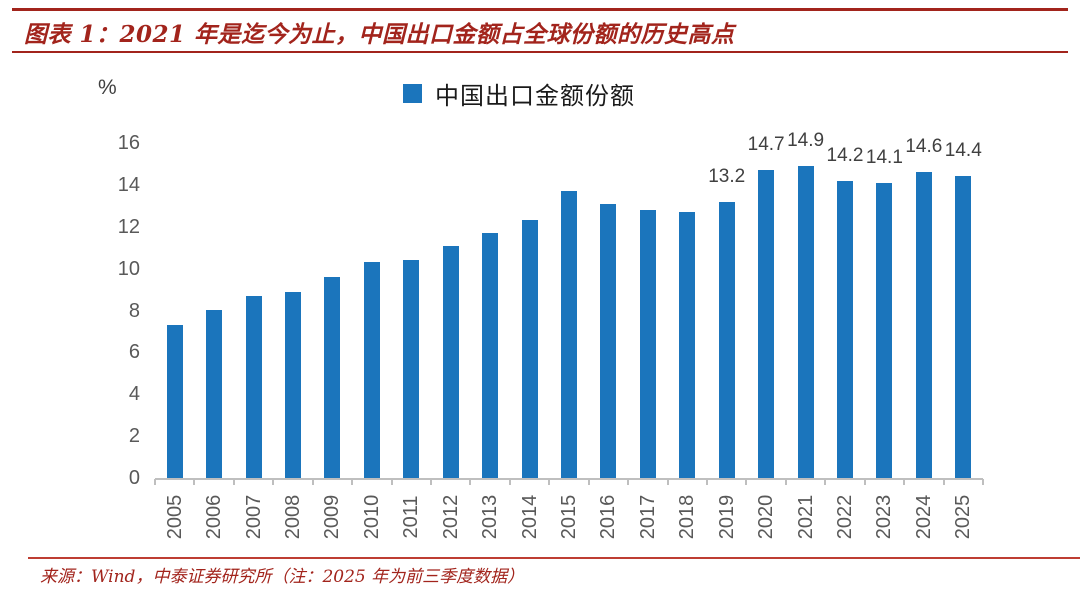 This screenshot has height=592, width=1080. What do you see at coordinates (540, 52) in the screenshot?
I see `header-rule-bottom` at bounding box center [540, 52].